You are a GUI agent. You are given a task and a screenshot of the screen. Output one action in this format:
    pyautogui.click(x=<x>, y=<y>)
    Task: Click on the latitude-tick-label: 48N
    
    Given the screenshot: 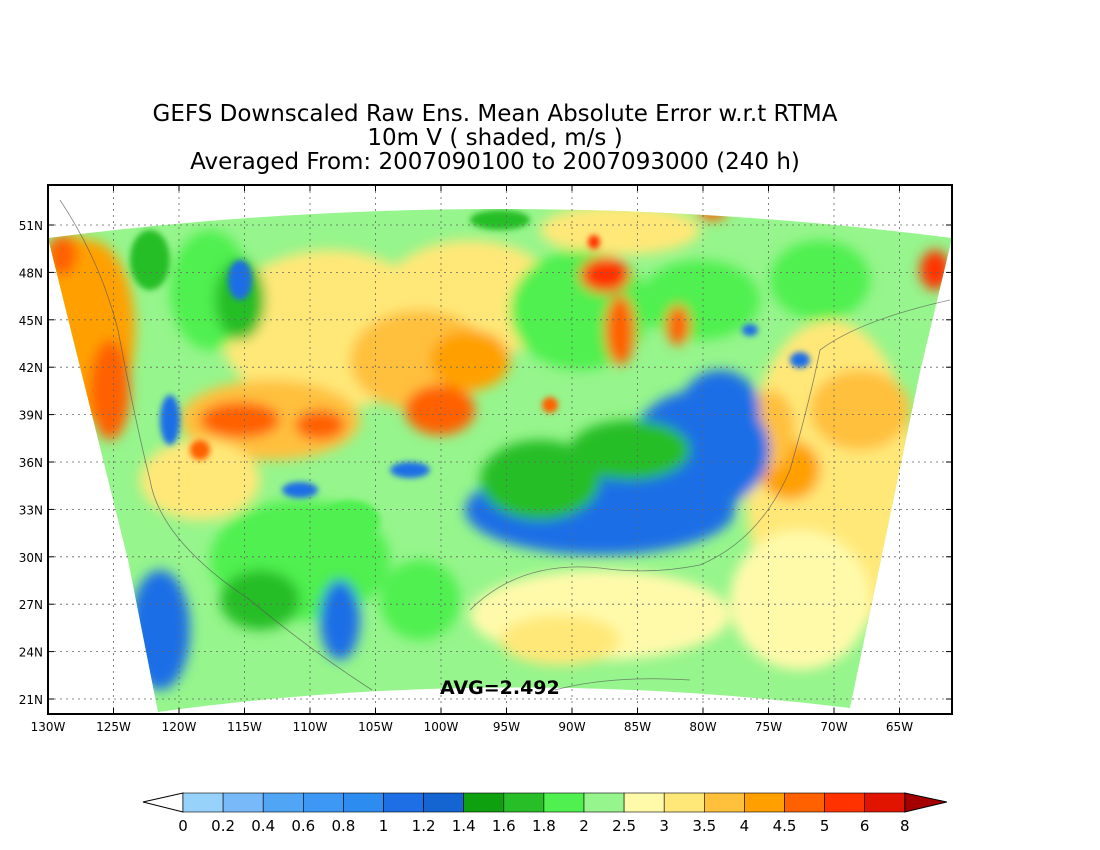 What is the action you would take?
    pyautogui.click(x=31, y=273)
    